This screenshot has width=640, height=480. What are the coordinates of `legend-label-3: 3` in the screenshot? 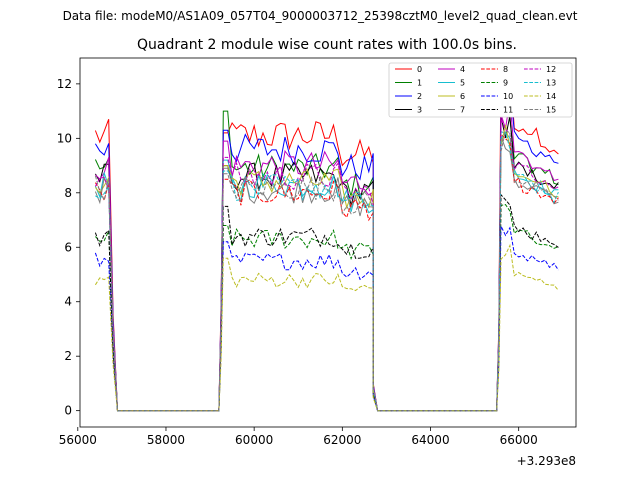 It's located at (419, 110).